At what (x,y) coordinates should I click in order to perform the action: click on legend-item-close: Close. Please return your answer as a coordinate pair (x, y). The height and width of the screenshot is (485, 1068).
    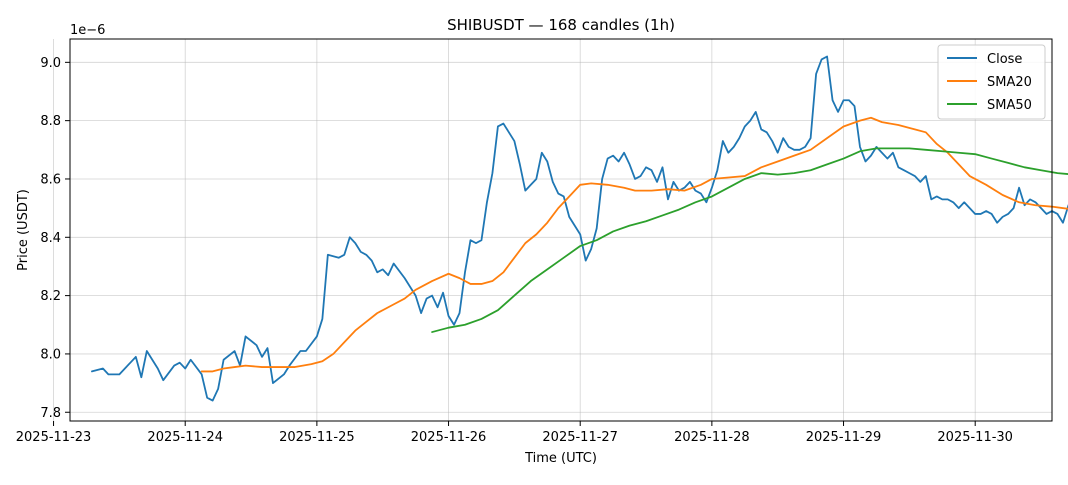
    Looking at the image, I should click on (984, 59).